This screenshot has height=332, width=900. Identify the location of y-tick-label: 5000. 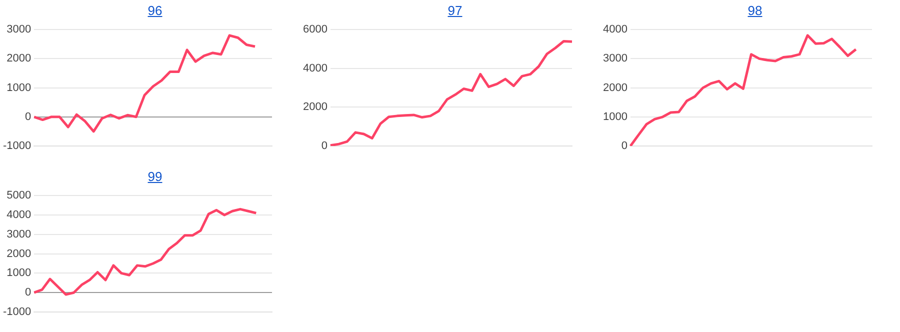
(19, 196).